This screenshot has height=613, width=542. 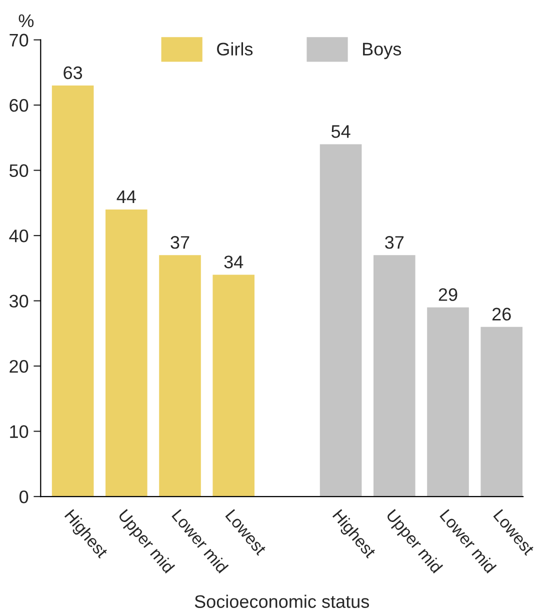 I want to click on y-tick-label: 40, so click(x=18, y=236).